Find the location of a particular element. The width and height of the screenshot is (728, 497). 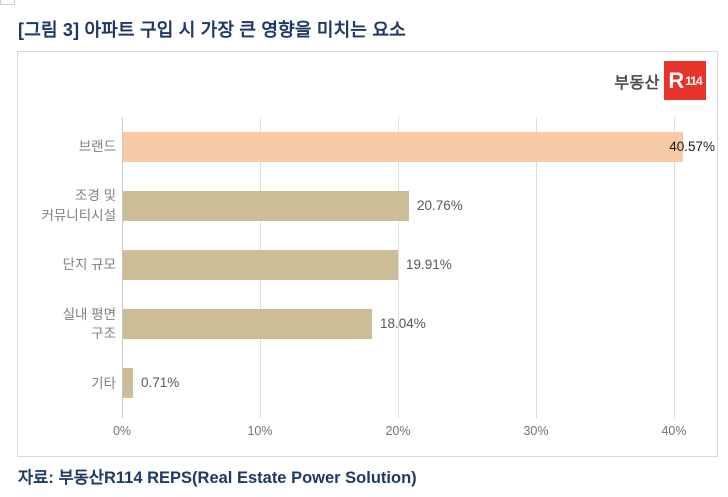

gridline-0pct is located at coordinates (122, 267).